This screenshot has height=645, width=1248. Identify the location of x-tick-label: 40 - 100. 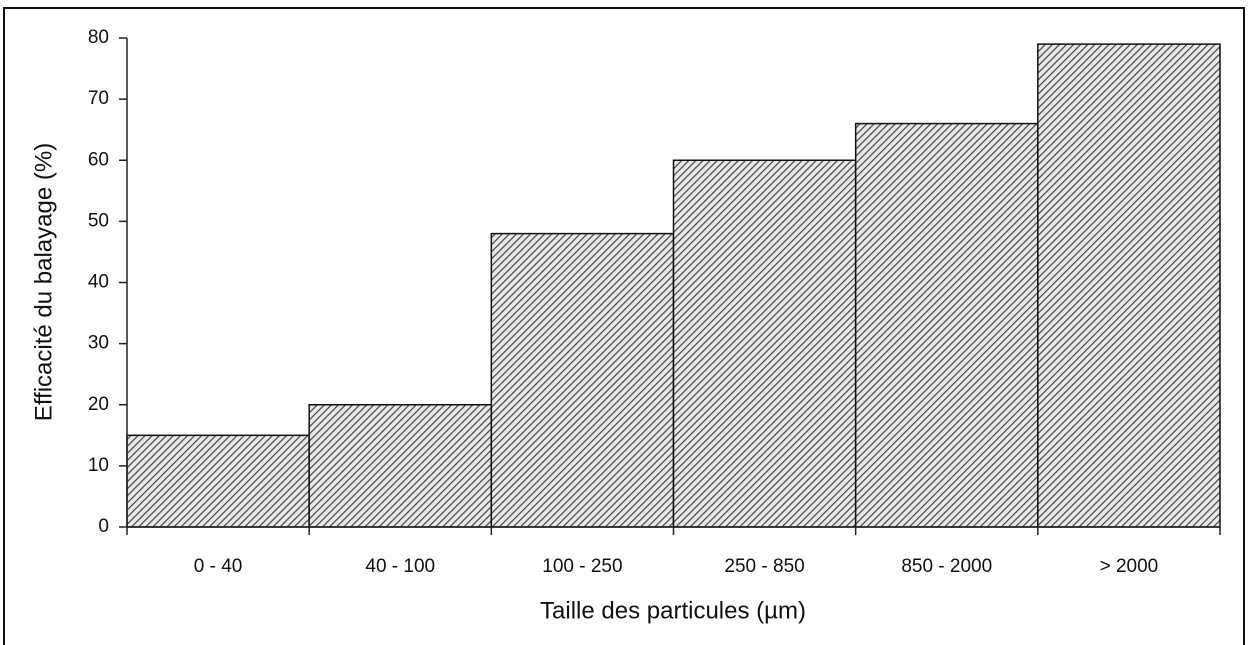
(400, 566).